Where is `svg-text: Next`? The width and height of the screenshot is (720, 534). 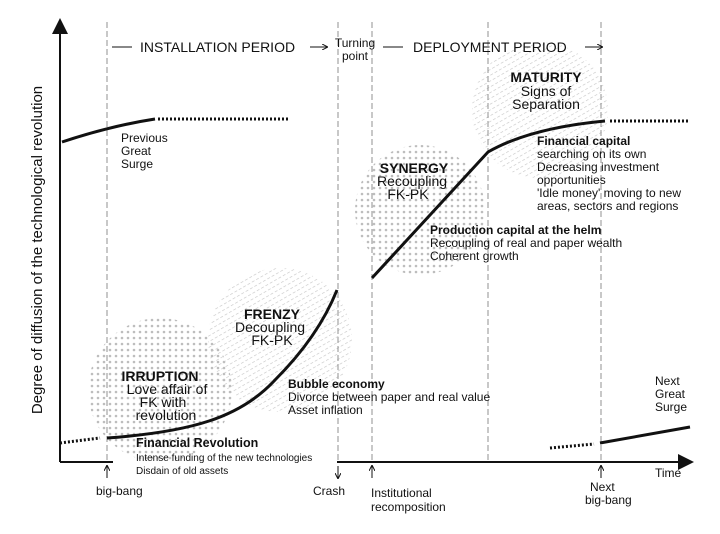
svg-text: Next is located at coordinates (667, 381).